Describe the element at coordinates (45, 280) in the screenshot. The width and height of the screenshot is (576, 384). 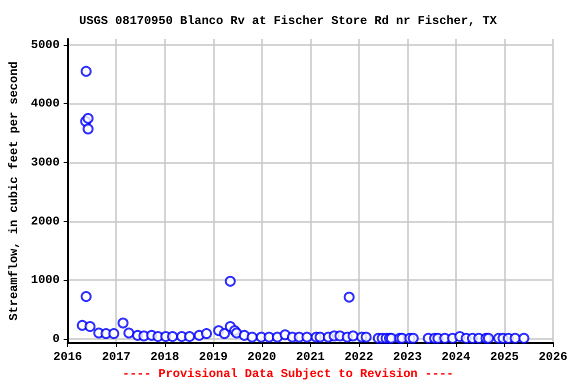
I see `y-tick-label: 1000` at that location.